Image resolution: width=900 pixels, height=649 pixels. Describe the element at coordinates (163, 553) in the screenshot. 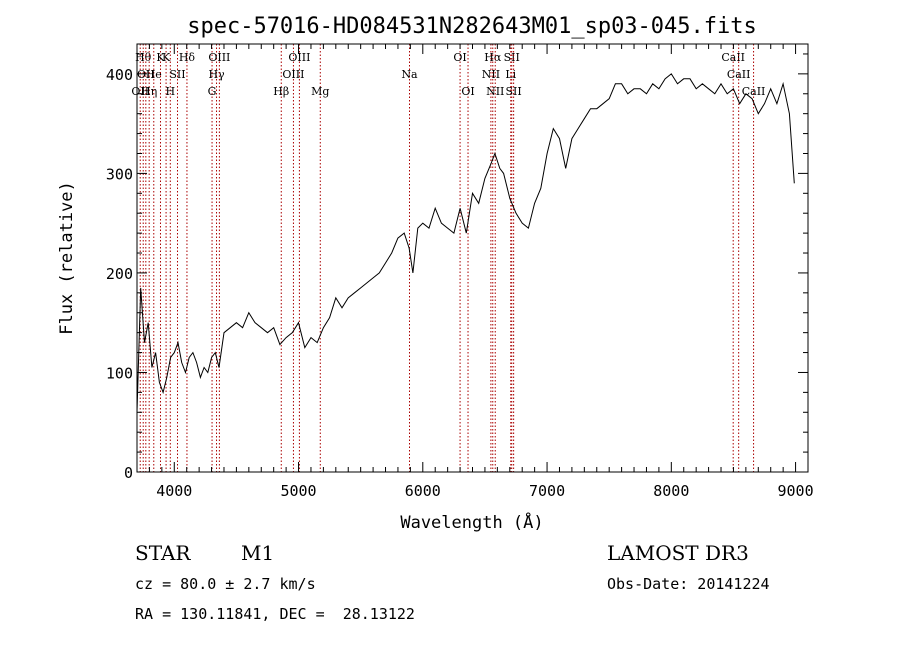

I see `object-type: STAR` at that location.